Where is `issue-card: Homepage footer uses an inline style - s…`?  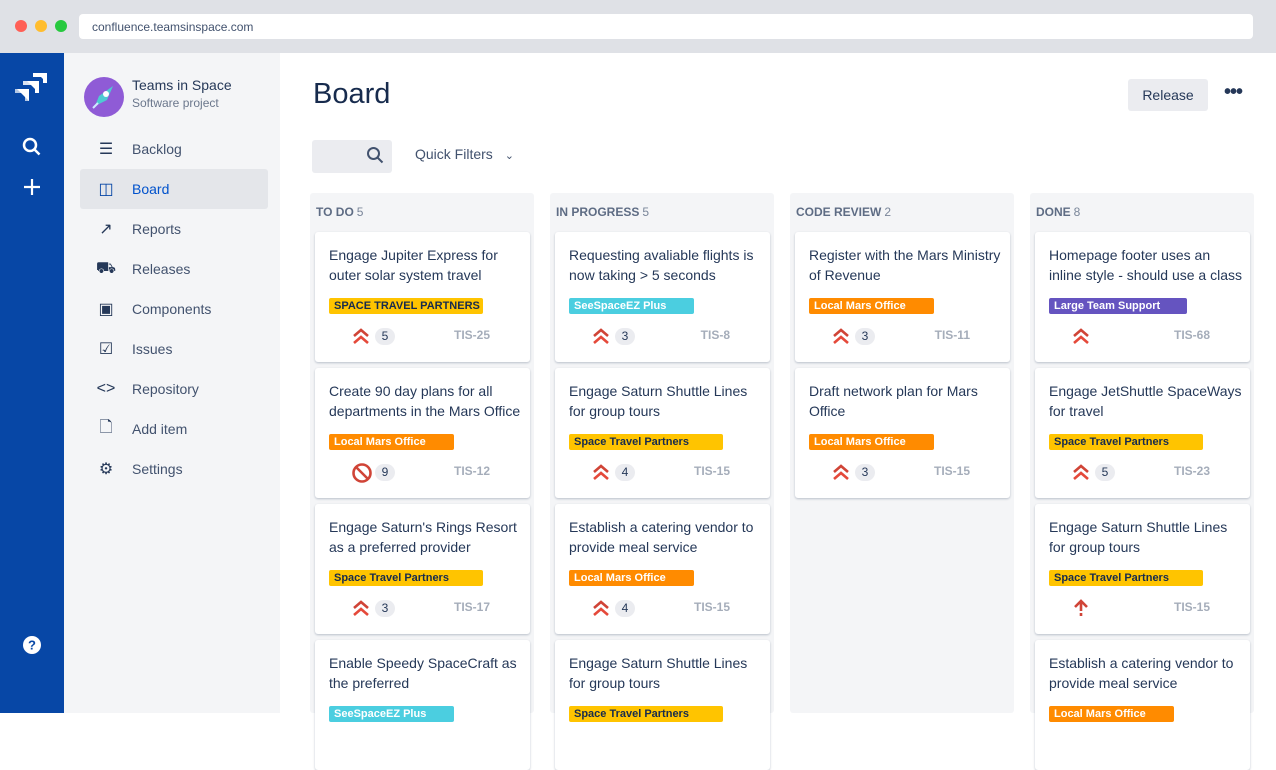
issue-card: Homepage footer uses an inline style - s… is located at coordinates (1142, 297).